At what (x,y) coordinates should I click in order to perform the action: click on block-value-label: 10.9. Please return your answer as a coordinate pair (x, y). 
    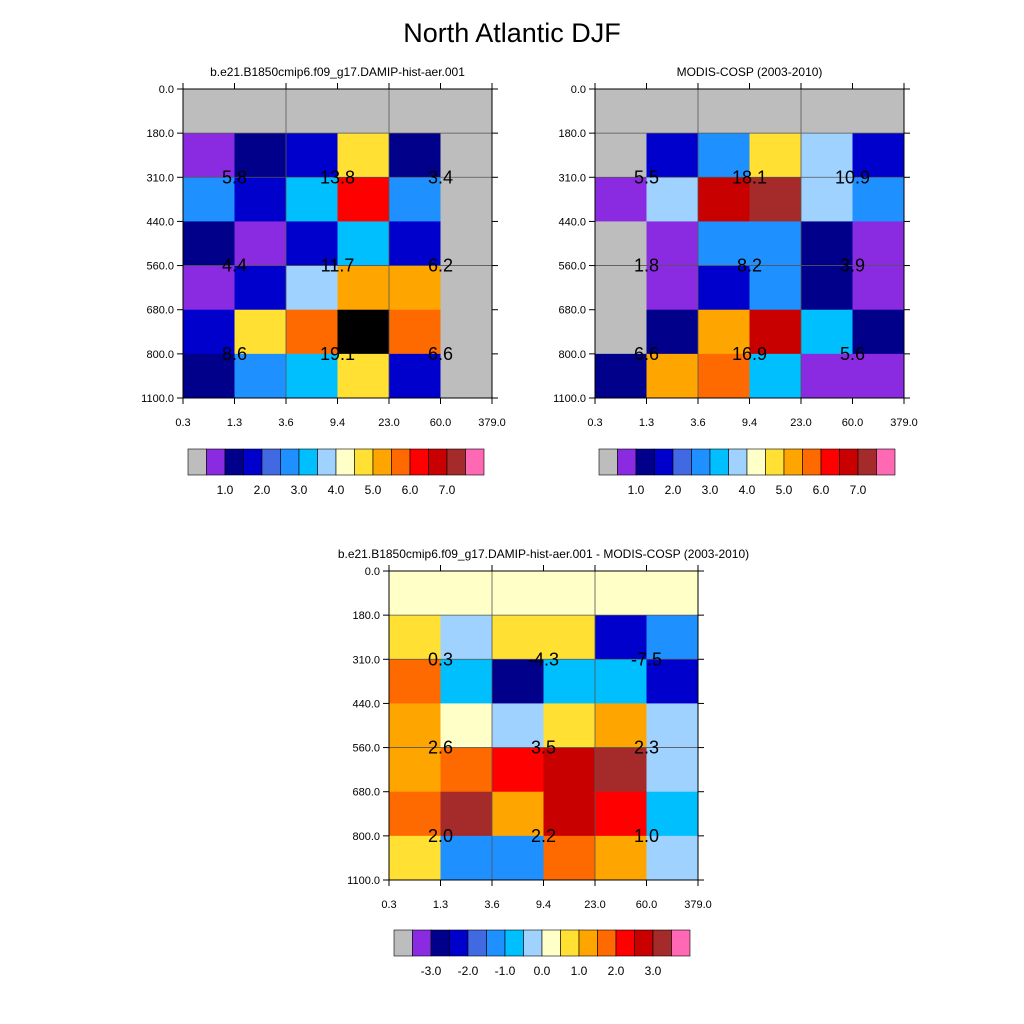
    Looking at the image, I should click on (852, 177).